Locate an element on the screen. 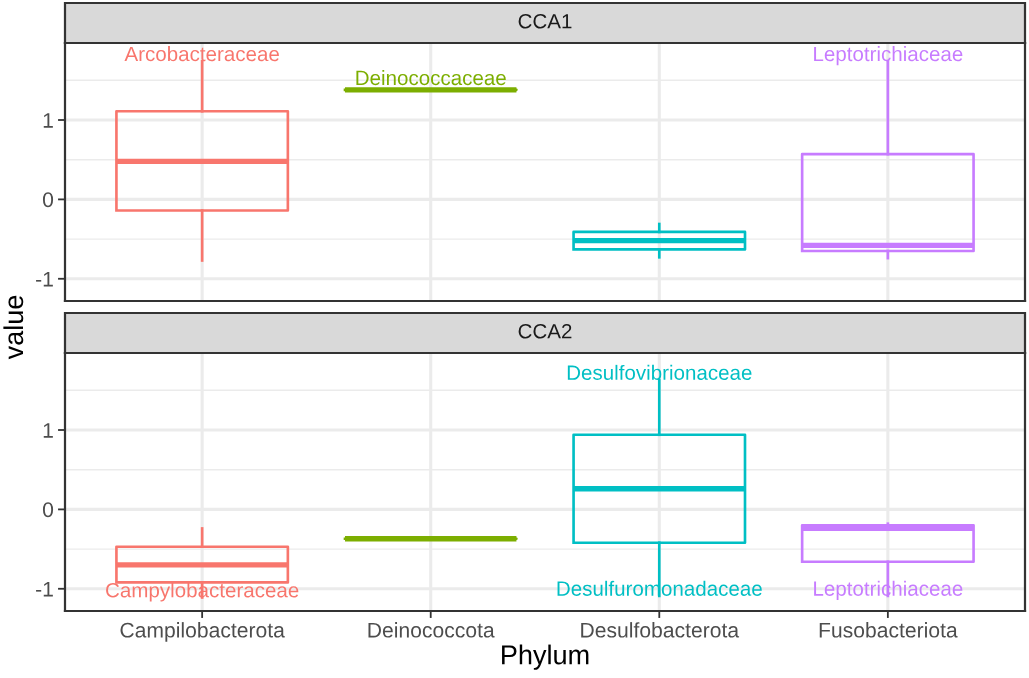 This screenshot has height=678, width=1029. y-axis-title: value is located at coordinates (13, 327).